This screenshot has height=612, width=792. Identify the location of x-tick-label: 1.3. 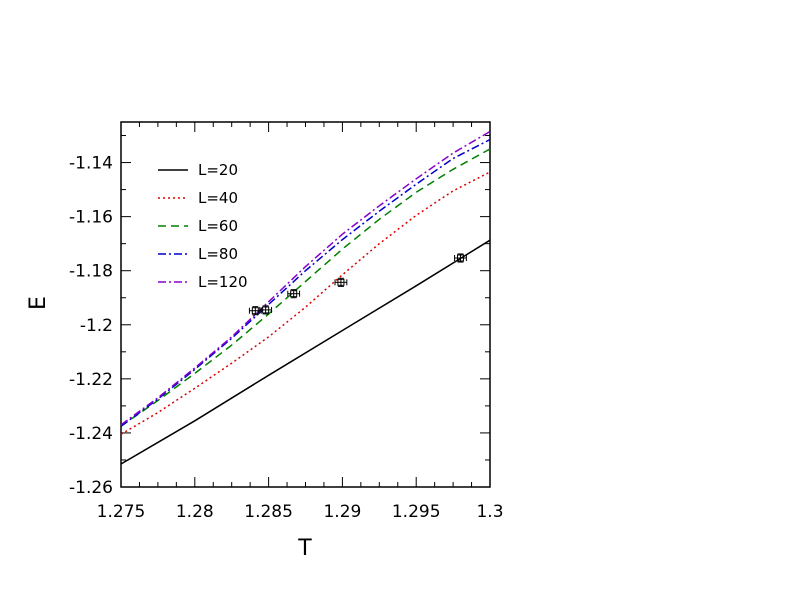
(489, 512).